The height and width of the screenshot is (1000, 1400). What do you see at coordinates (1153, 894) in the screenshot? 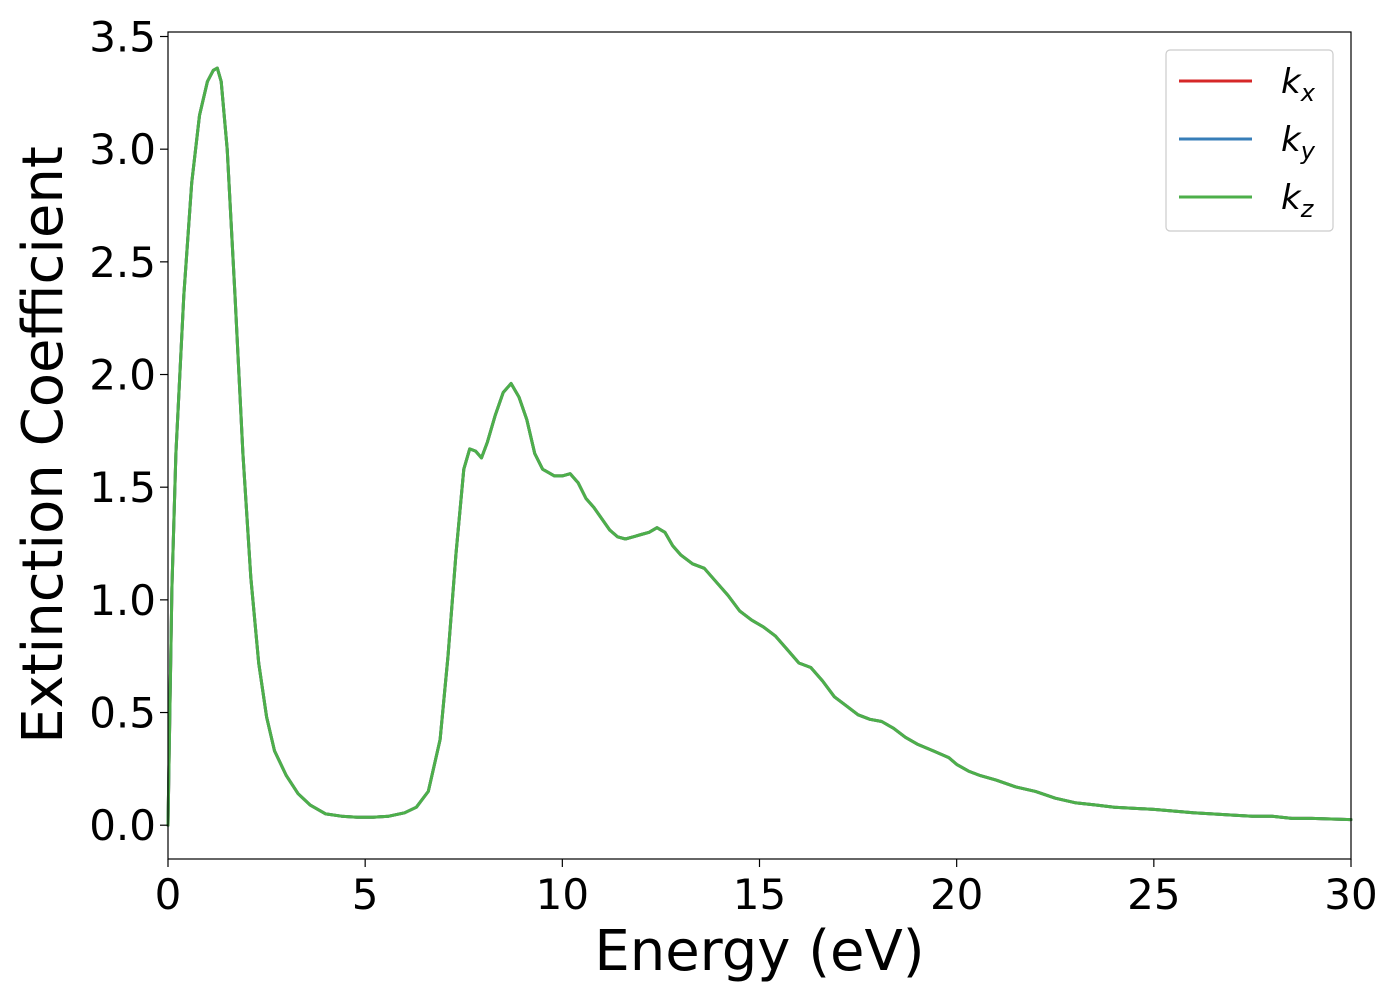
I see `x-tick-label: 25` at bounding box center [1153, 894].